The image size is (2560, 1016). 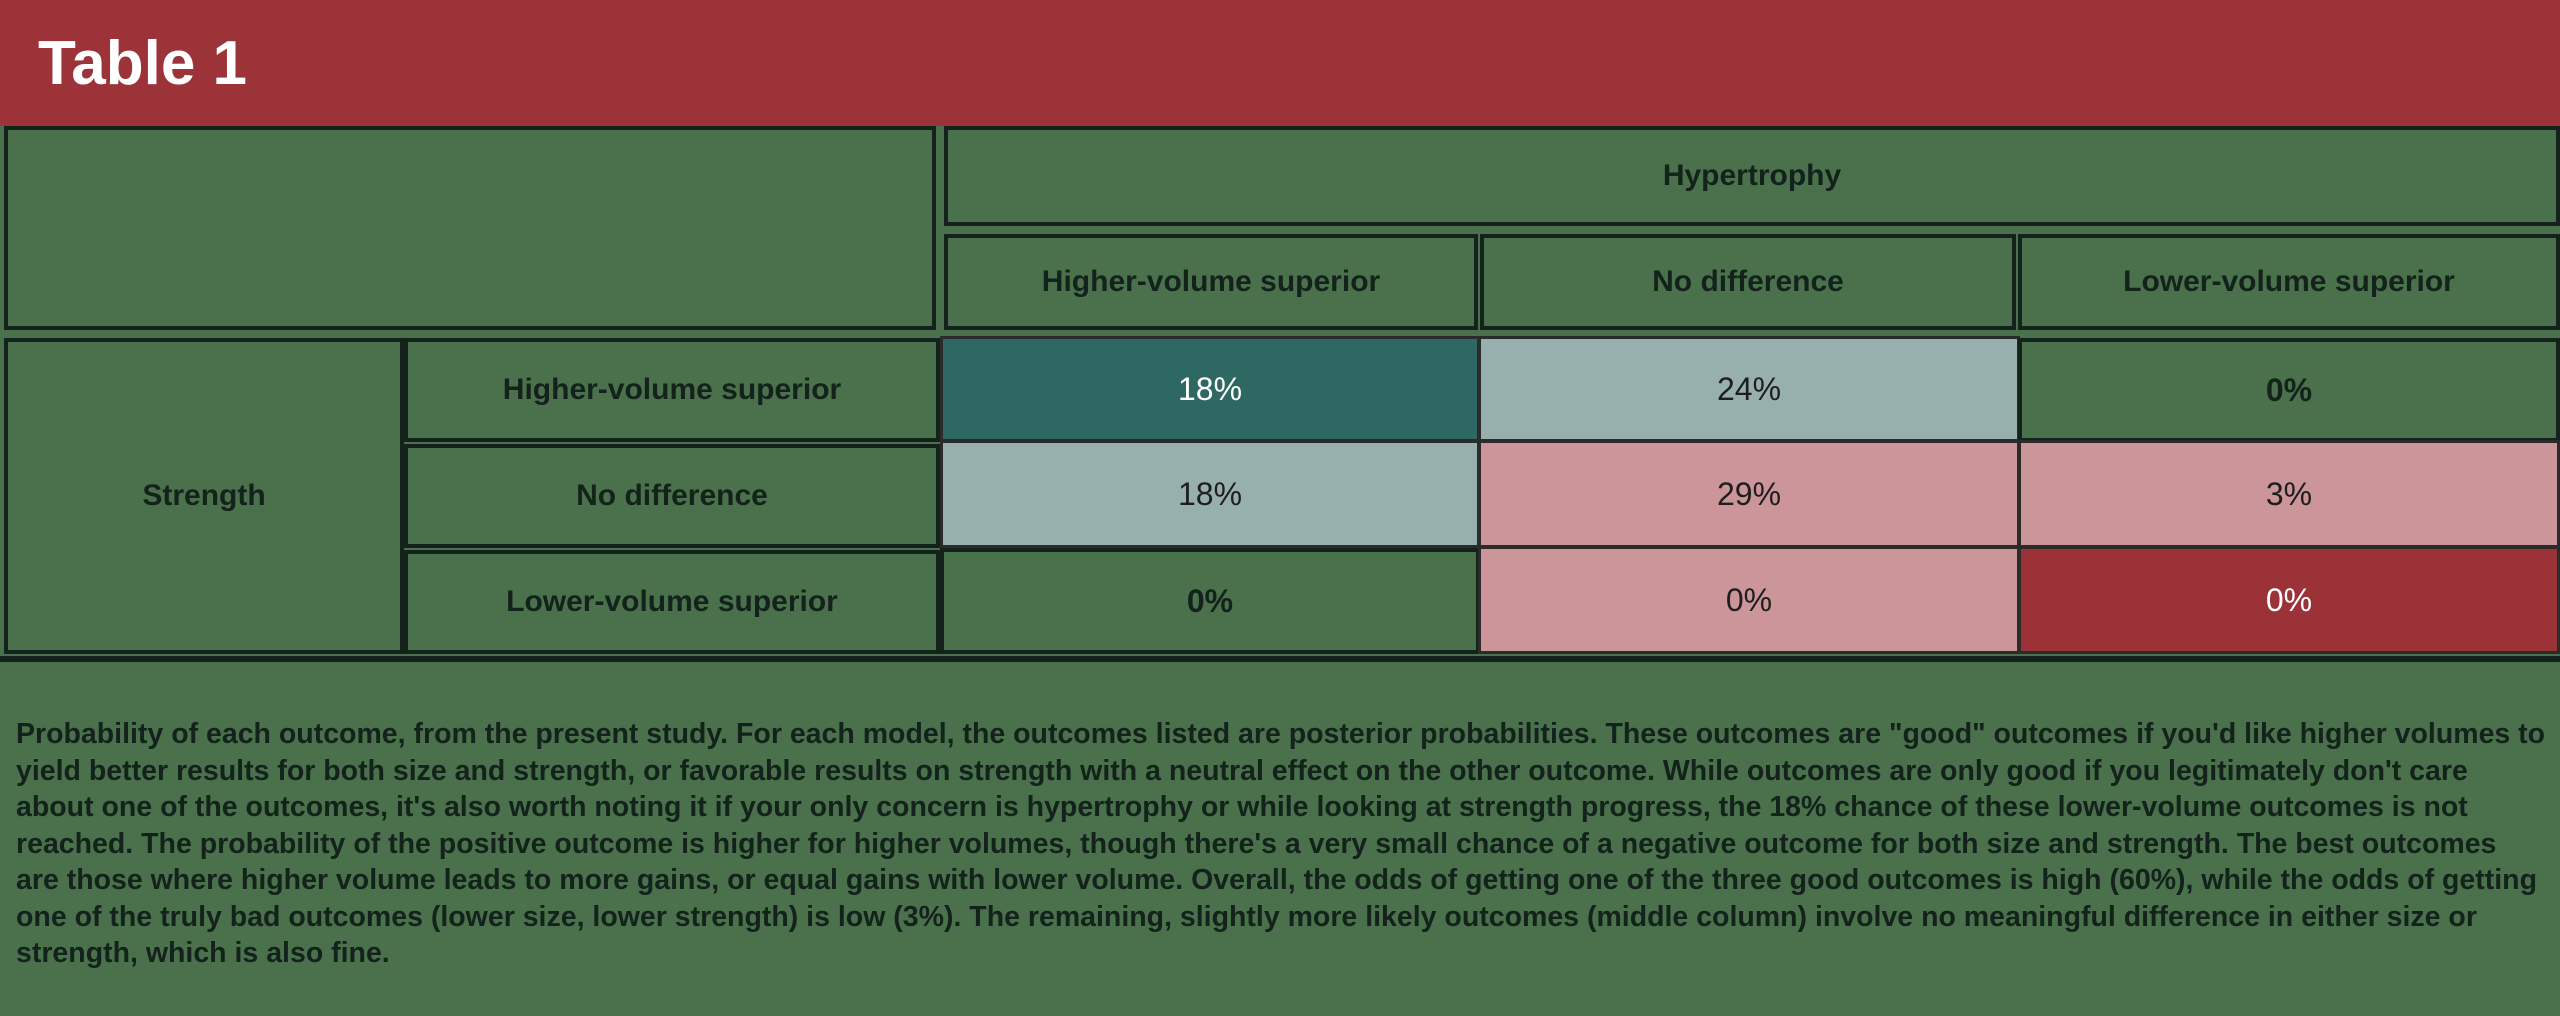 What do you see at coordinates (672, 602) in the screenshot?
I see `row-header: Lower-volume superior` at bounding box center [672, 602].